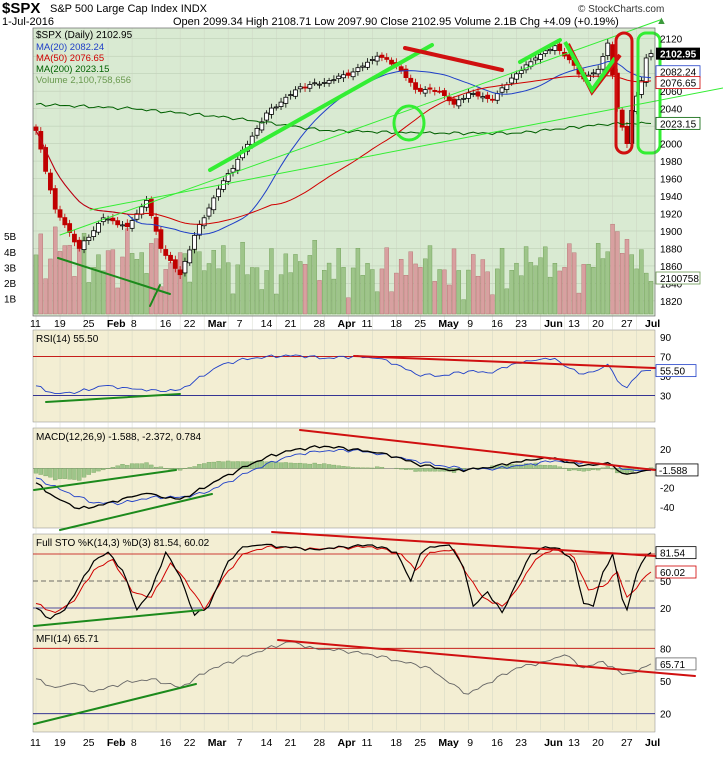  Describe the element at coordinates (396, 743) in the screenshot. I see `x-axis-label-bottom: 18` at that location.